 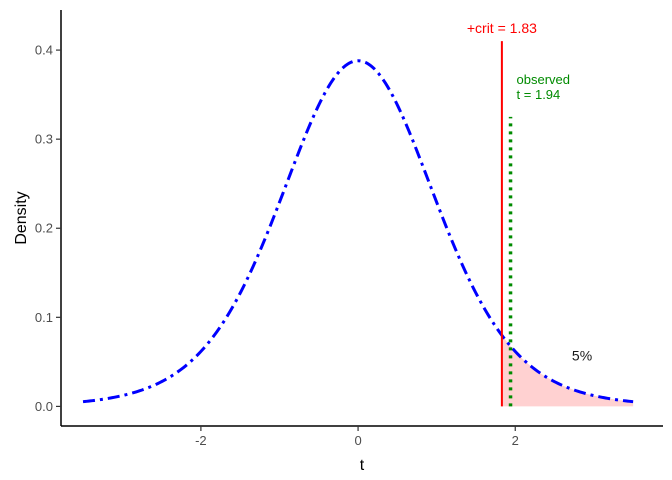 I want to click on y-axis-title: Density, so click(x=21, y=217).